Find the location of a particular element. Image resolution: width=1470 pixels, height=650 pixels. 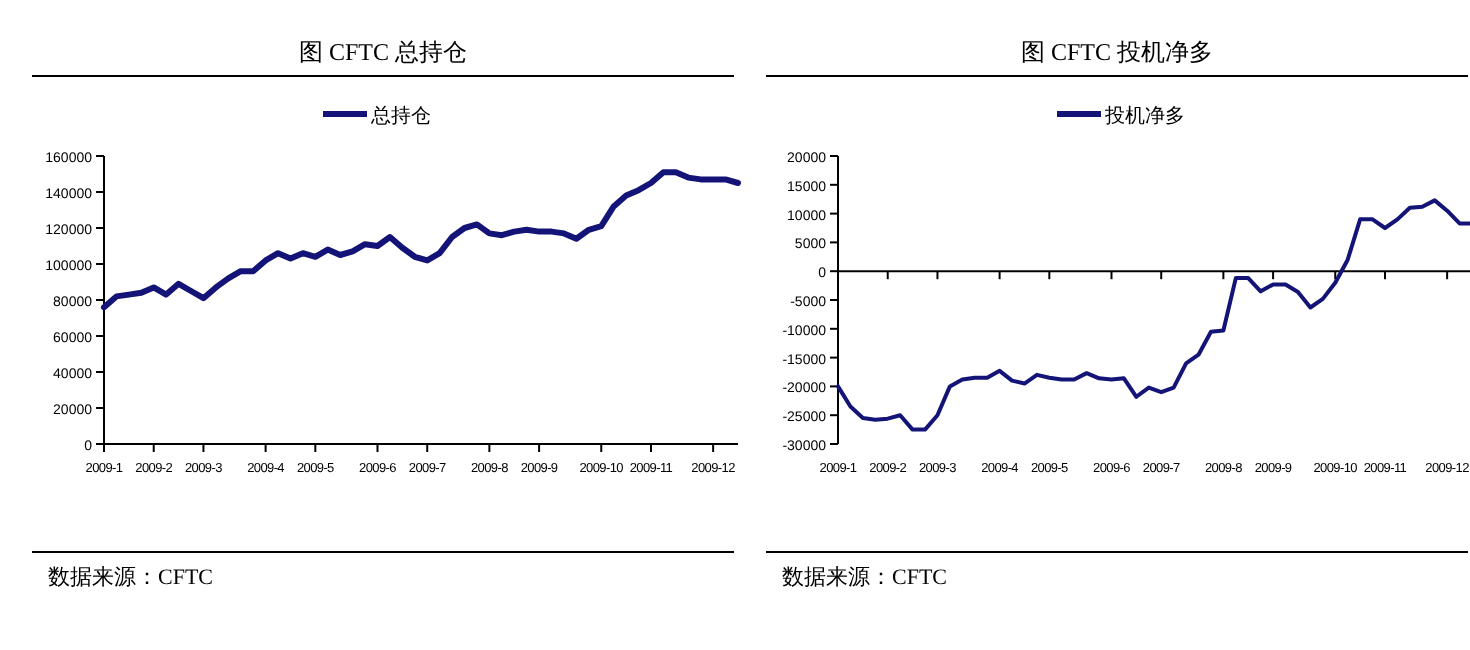

legend-label: 投机净多 is located at coordinates (1144, 116).